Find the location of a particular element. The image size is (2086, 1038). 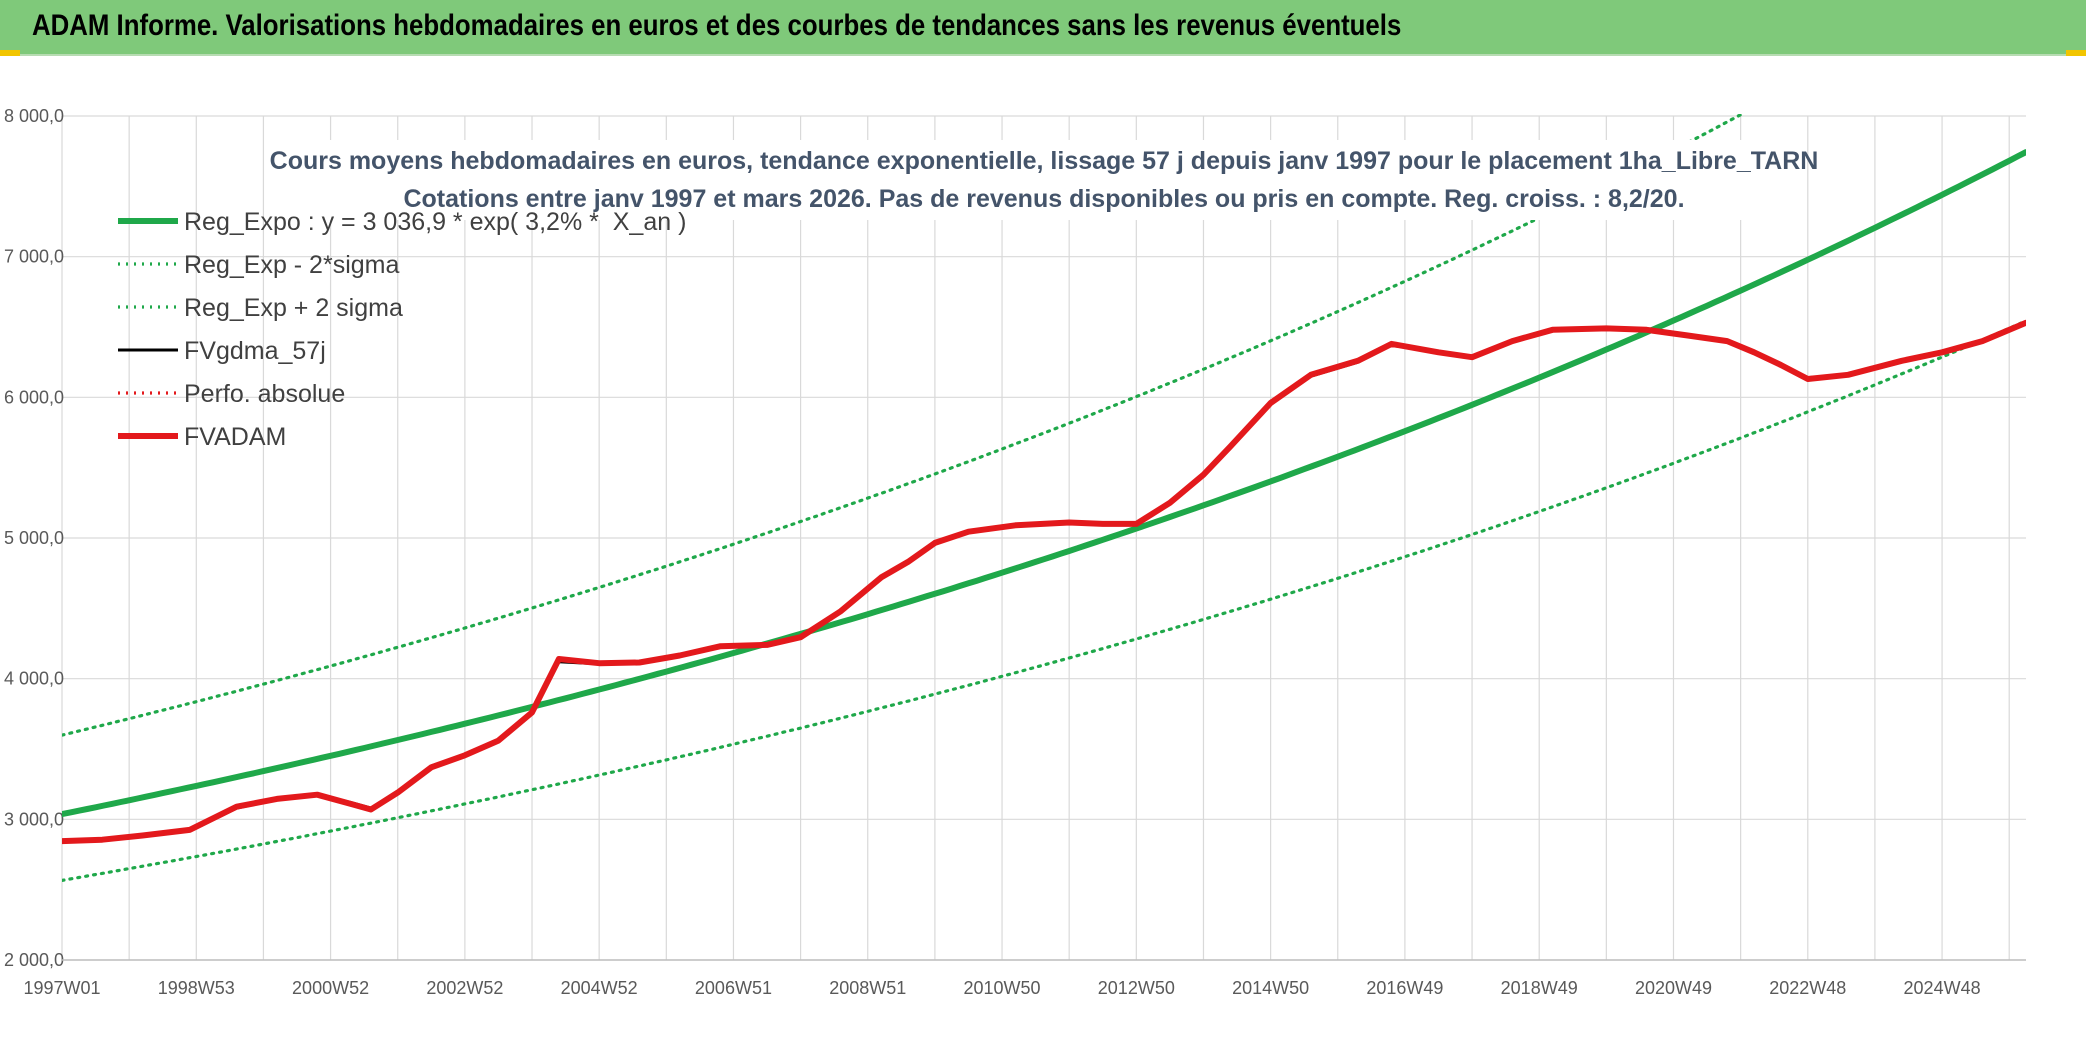

x-tick-label: 2018W49 is located at coordinates (1539, 988).